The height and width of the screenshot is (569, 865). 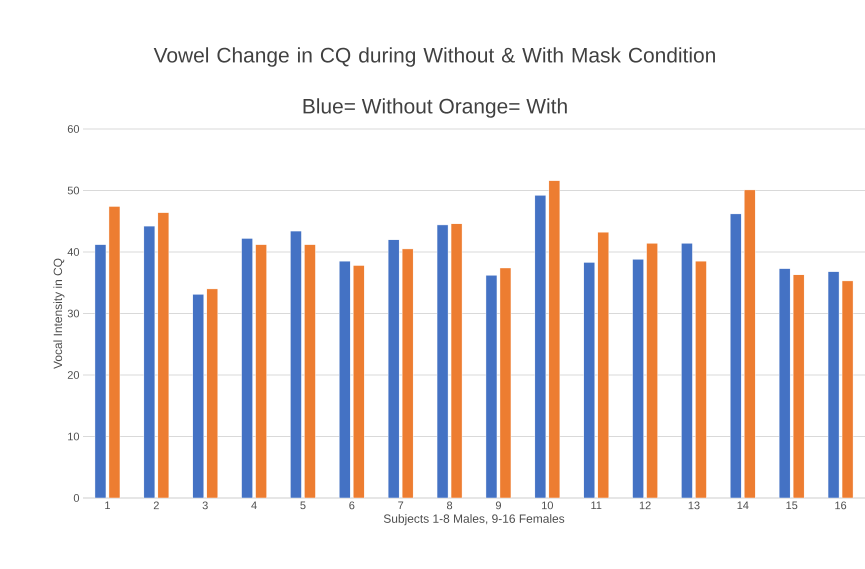 I want to click on x-tick-label: 9, so click(x=498, y=506).